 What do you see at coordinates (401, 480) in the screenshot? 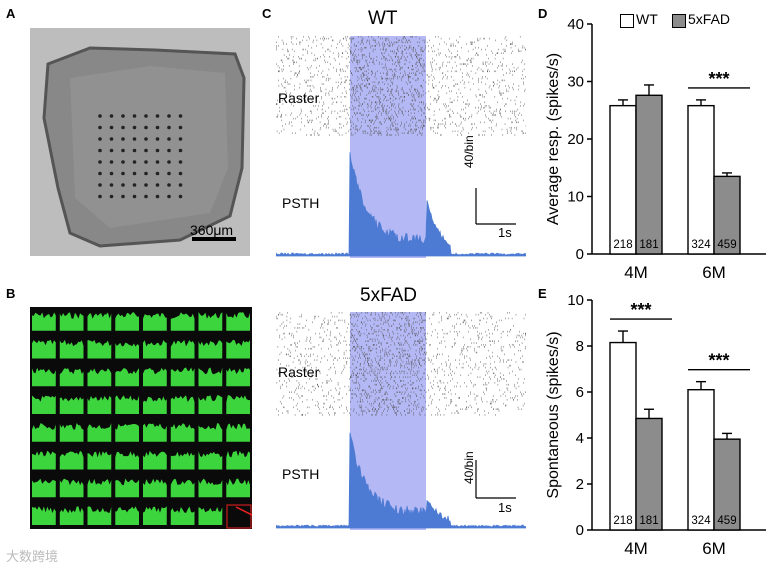
I see `fad-psth-histogram` at bounding box center [401, 480].